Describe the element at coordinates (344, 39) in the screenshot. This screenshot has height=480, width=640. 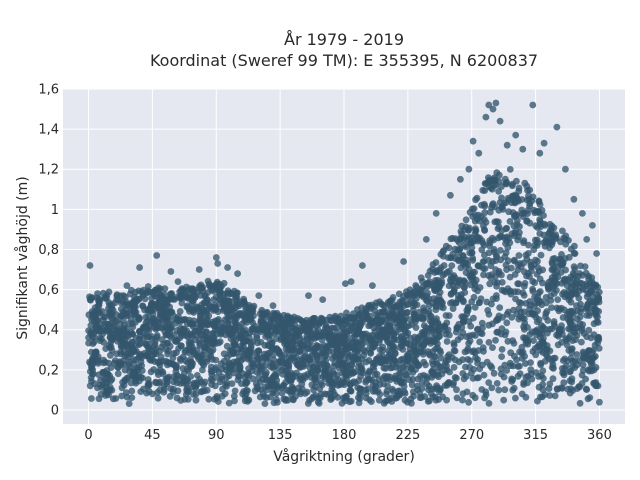
I see `chart-title-line-1: År 1979 - 2019` at that location.